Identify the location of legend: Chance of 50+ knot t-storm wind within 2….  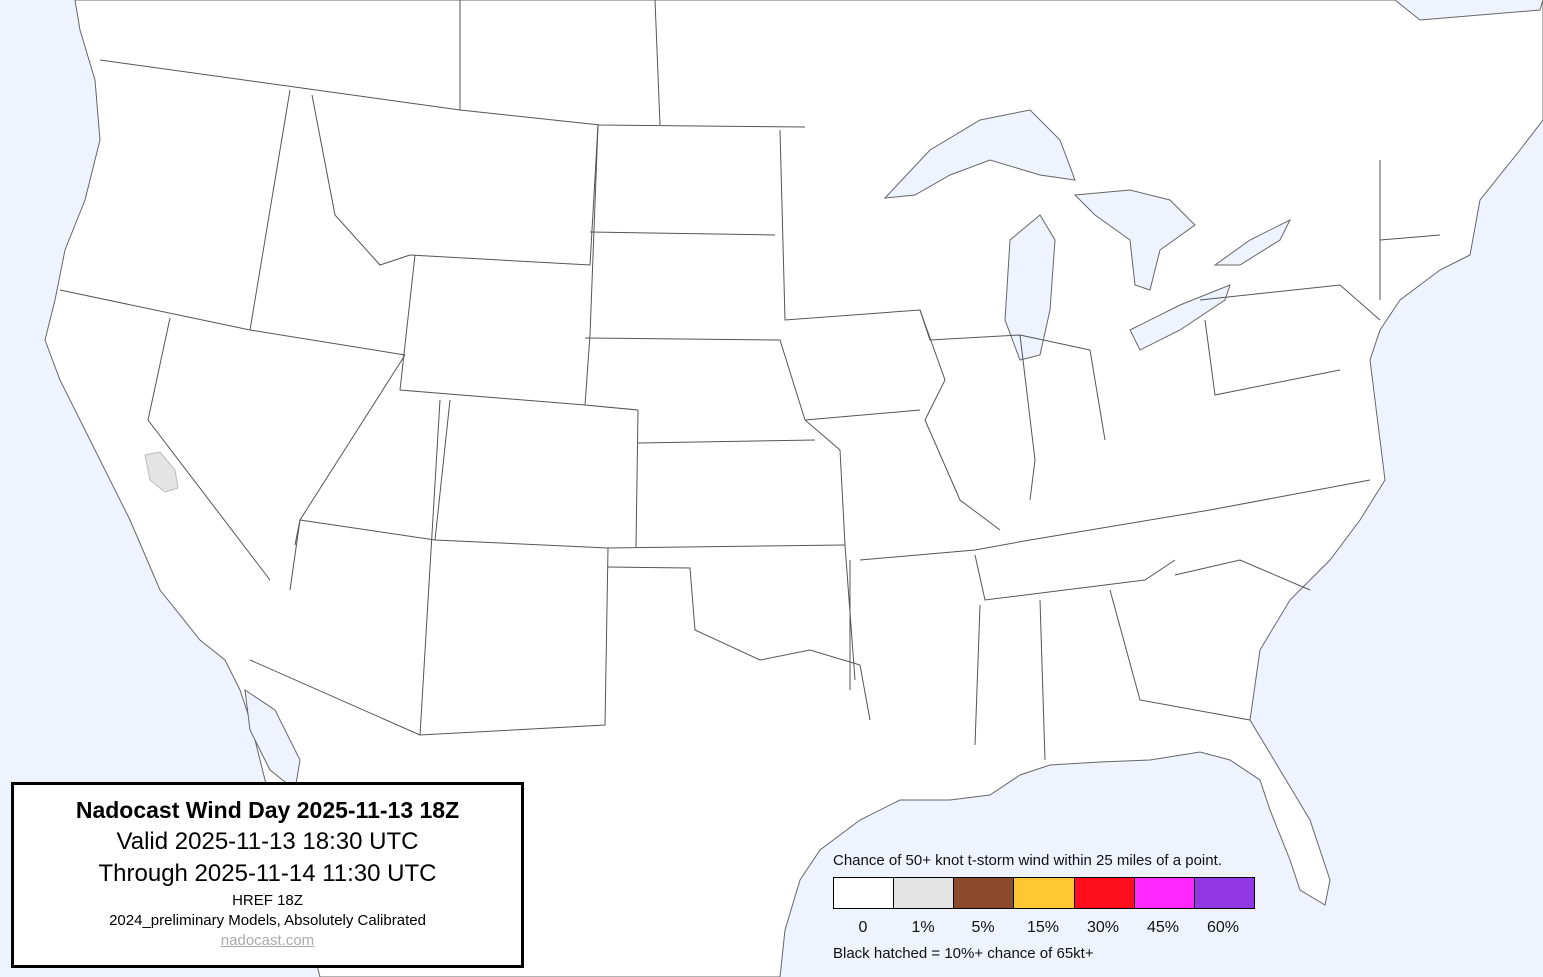
(1053, 907).